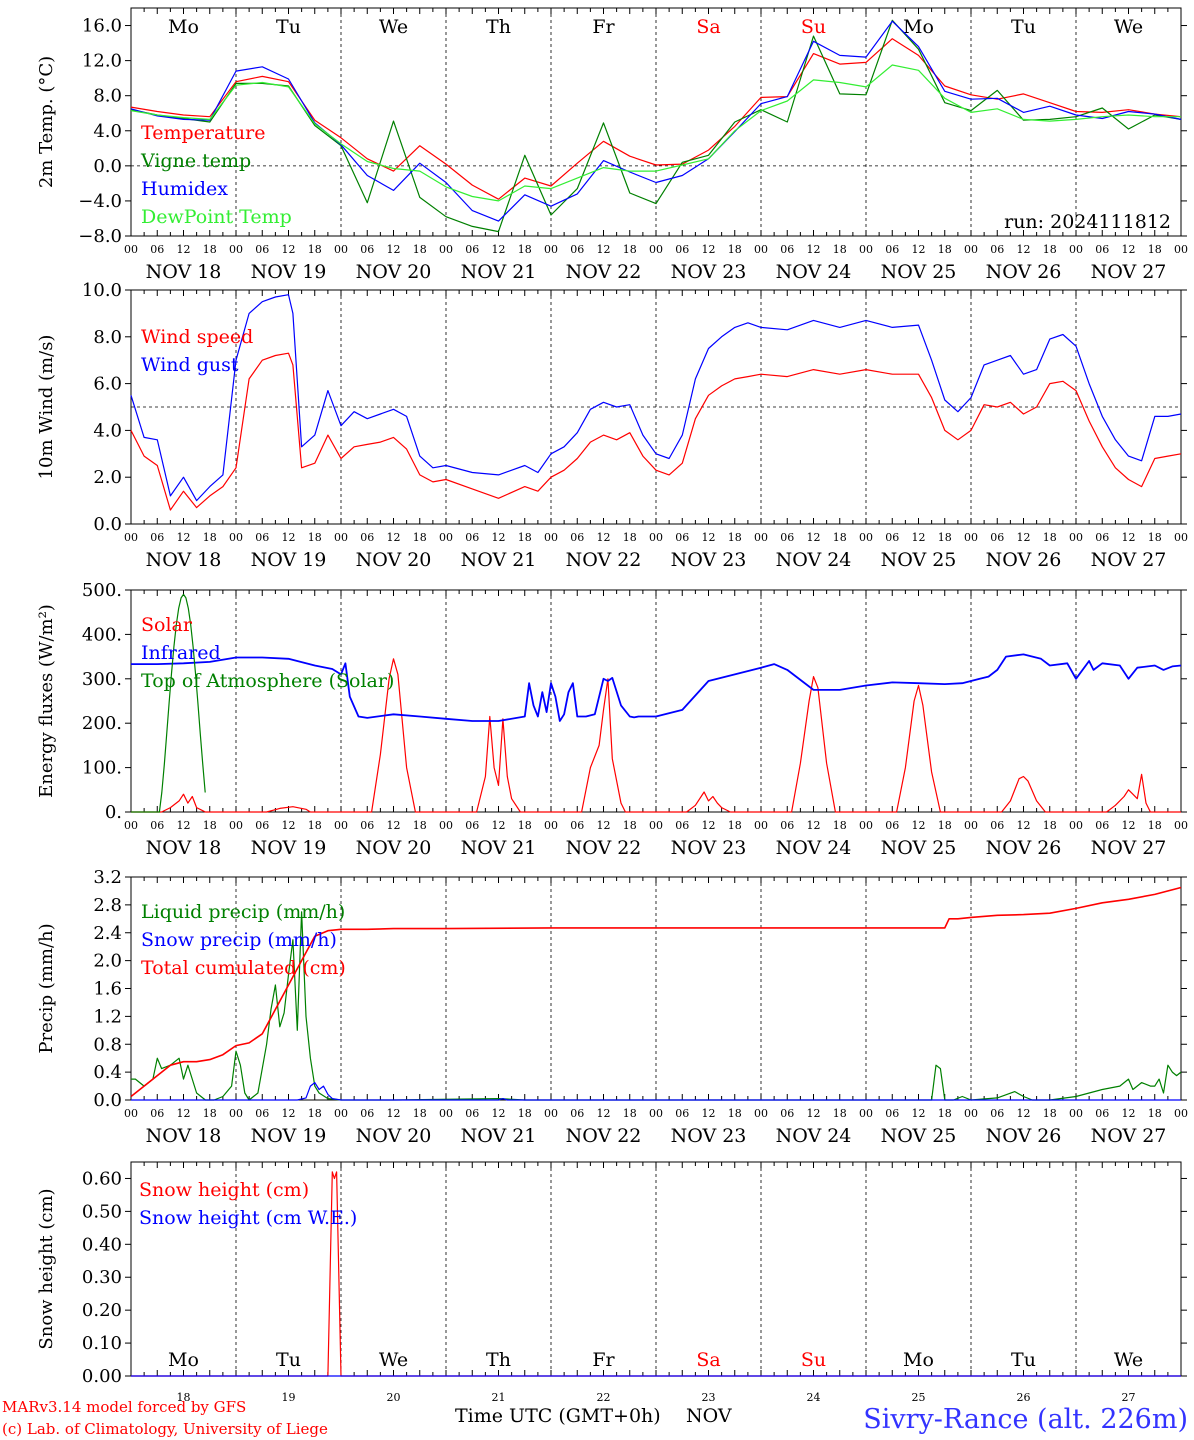  I want to click on day-number-label: 18, so click(184, 1397).